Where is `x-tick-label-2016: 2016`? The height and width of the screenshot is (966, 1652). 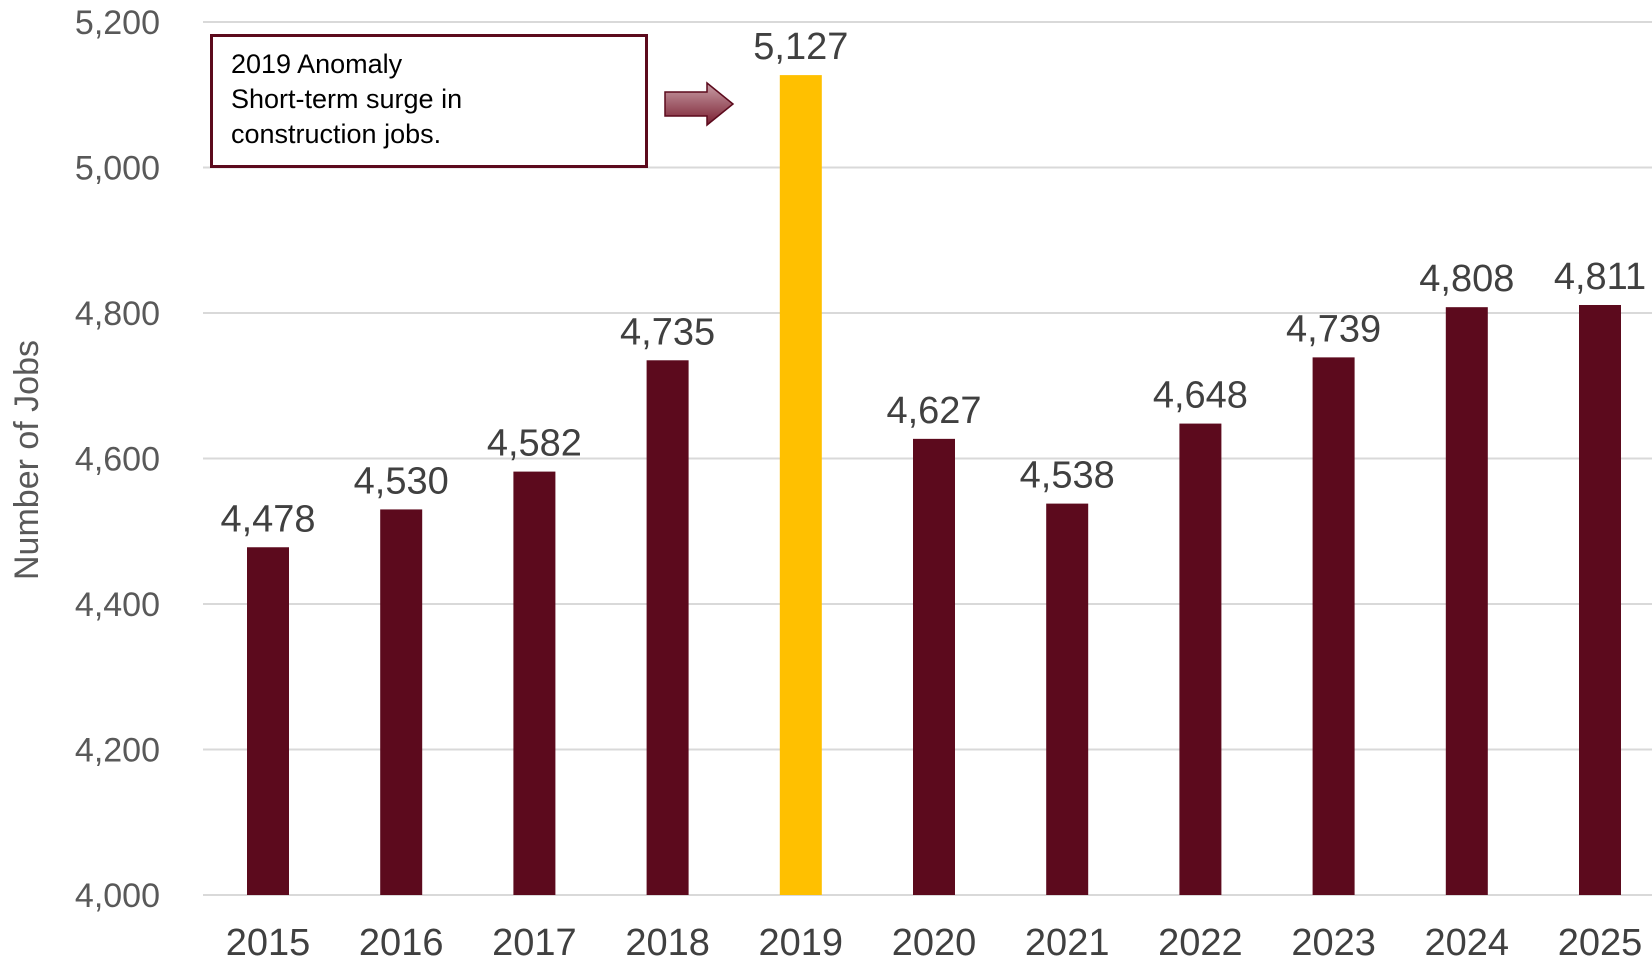 x-tick-label-2016: 2016 is located at coordinates (401, 943).